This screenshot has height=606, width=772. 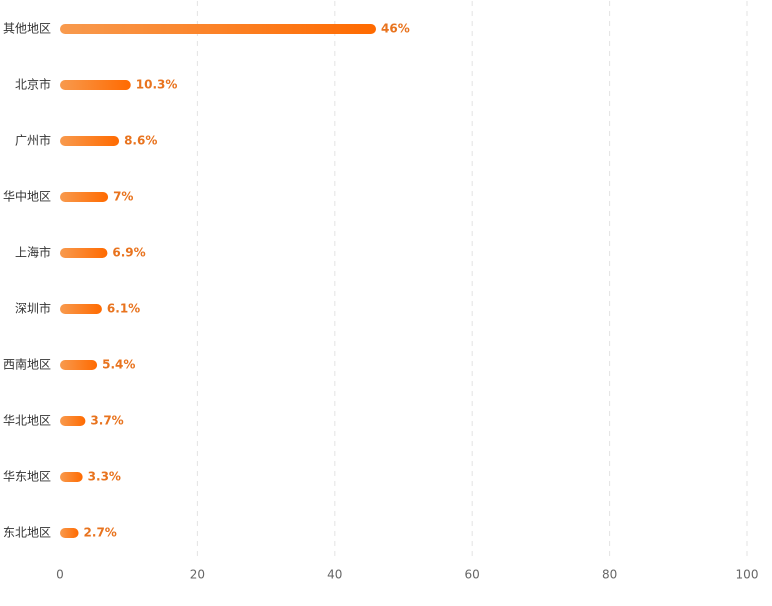 I want to click on value-label: 8.6%, so click(x=140, y=141).